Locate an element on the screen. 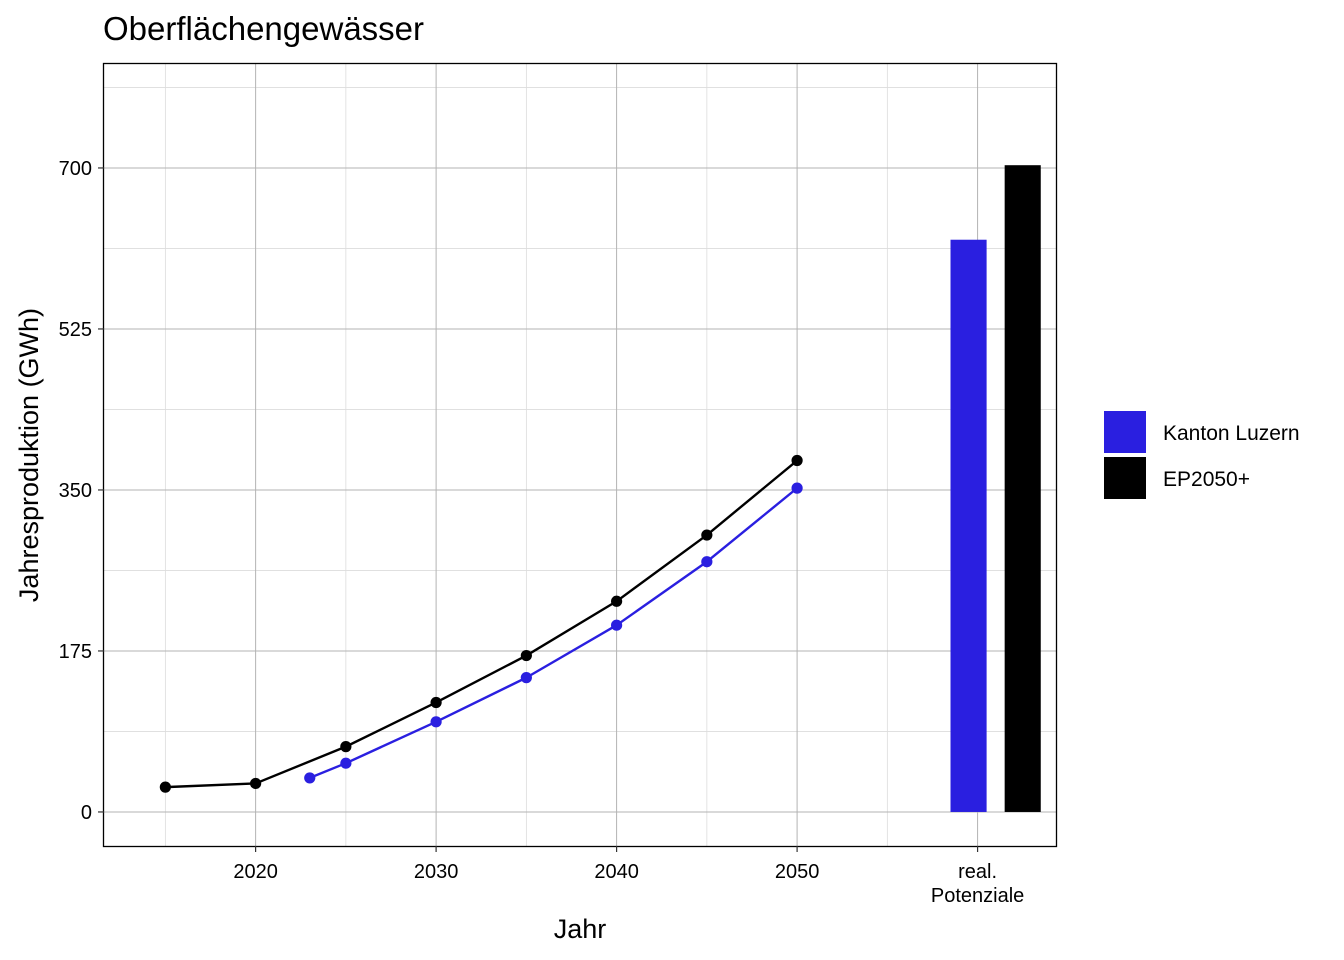  x-tick-label: 2040 is located at coordinates (616, 872).